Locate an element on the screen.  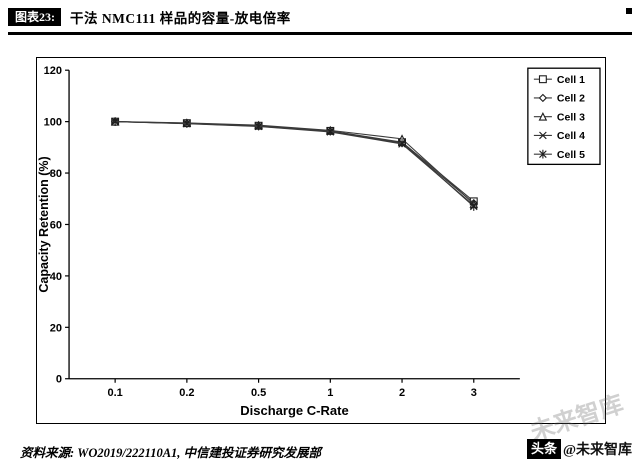
y-tick-label: 100 is located at coordinates (53, 123).